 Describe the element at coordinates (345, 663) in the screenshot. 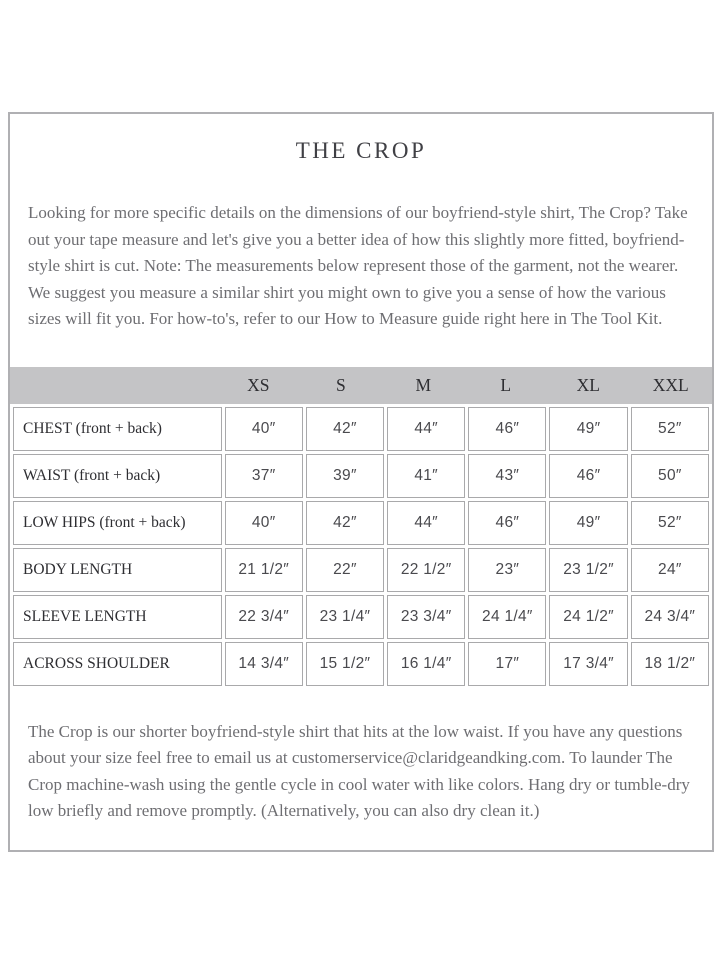

I see `cell-value: 15 1/2″` at that location.